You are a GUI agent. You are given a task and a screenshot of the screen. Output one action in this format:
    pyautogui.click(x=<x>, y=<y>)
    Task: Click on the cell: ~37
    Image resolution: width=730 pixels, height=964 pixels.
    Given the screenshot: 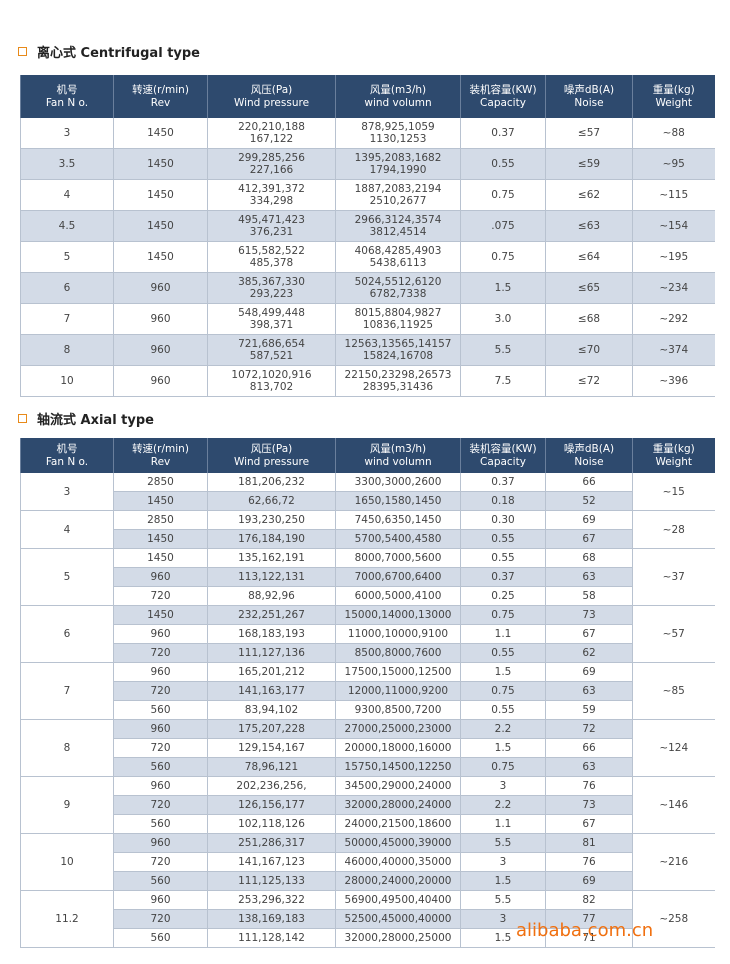 What is the action you would take?
    pyautogui.click(x=673, y=577)
    